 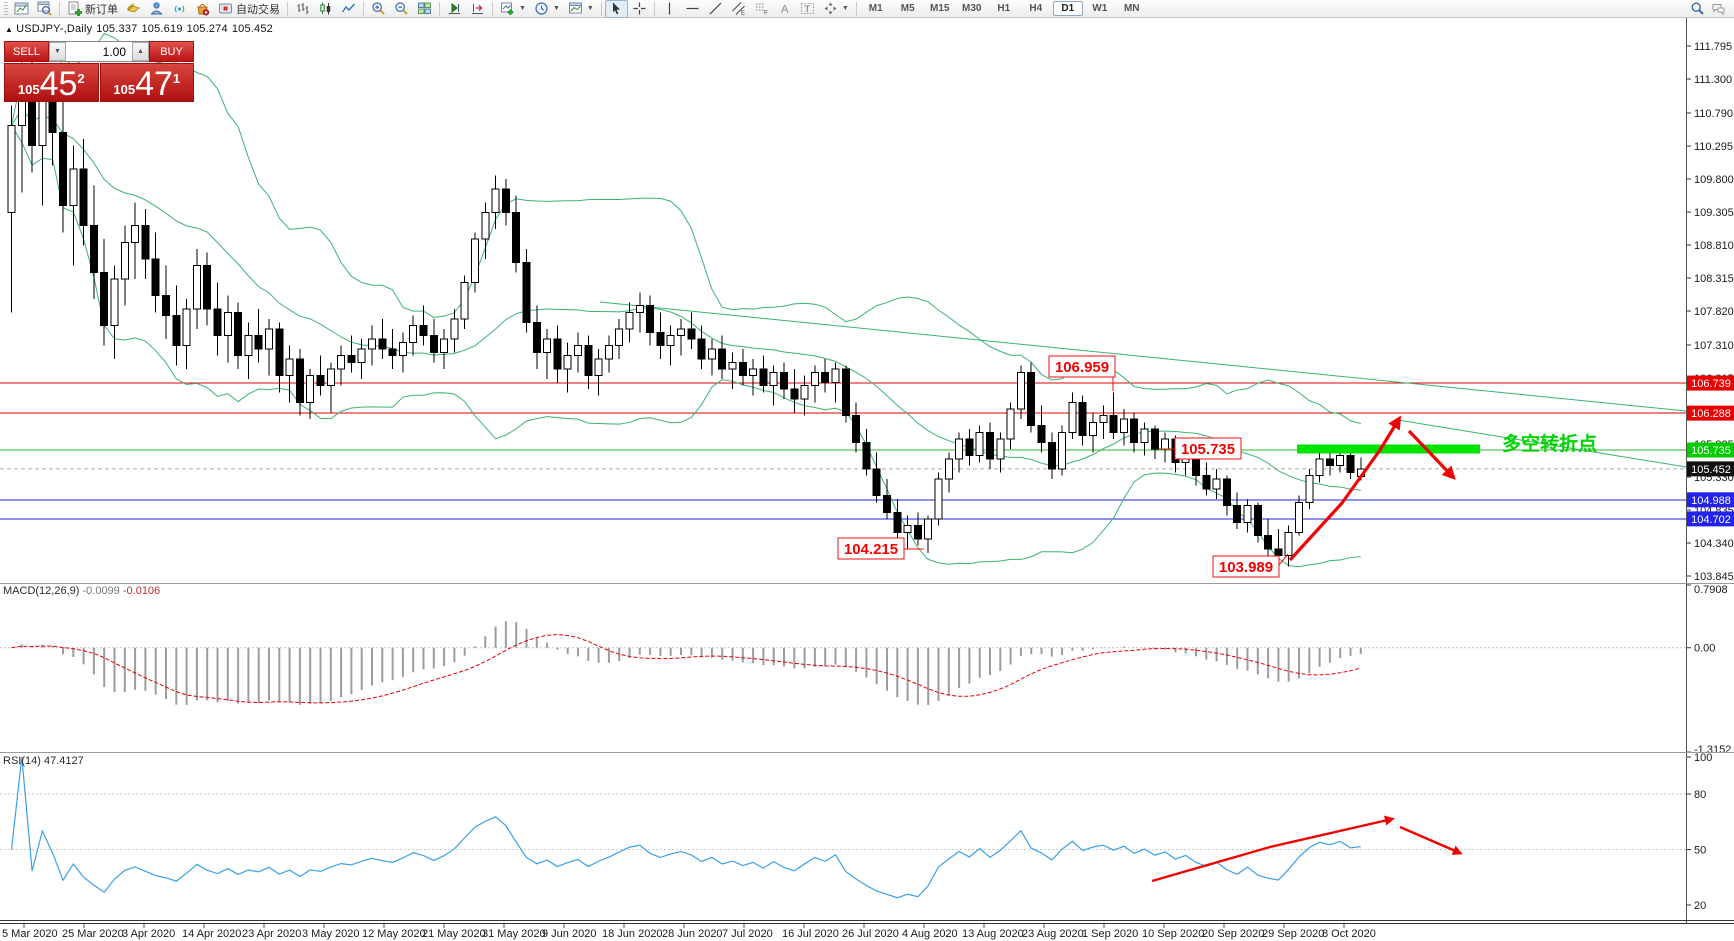 I want to click on rsi-value: 47.4127, so click(x=63, y=761).